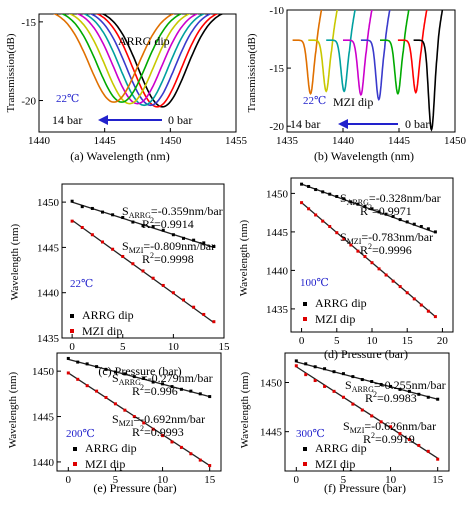 The width and height of the screenshot is (474, 508). Describe the element at coordinates (287, 141) in the screenshot. I see `x-tick-label: 1435` at that location.